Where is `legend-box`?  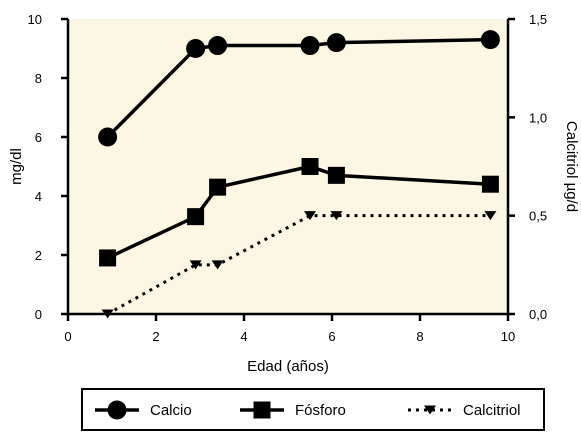
legend-box is located at coordinates (313, 409).